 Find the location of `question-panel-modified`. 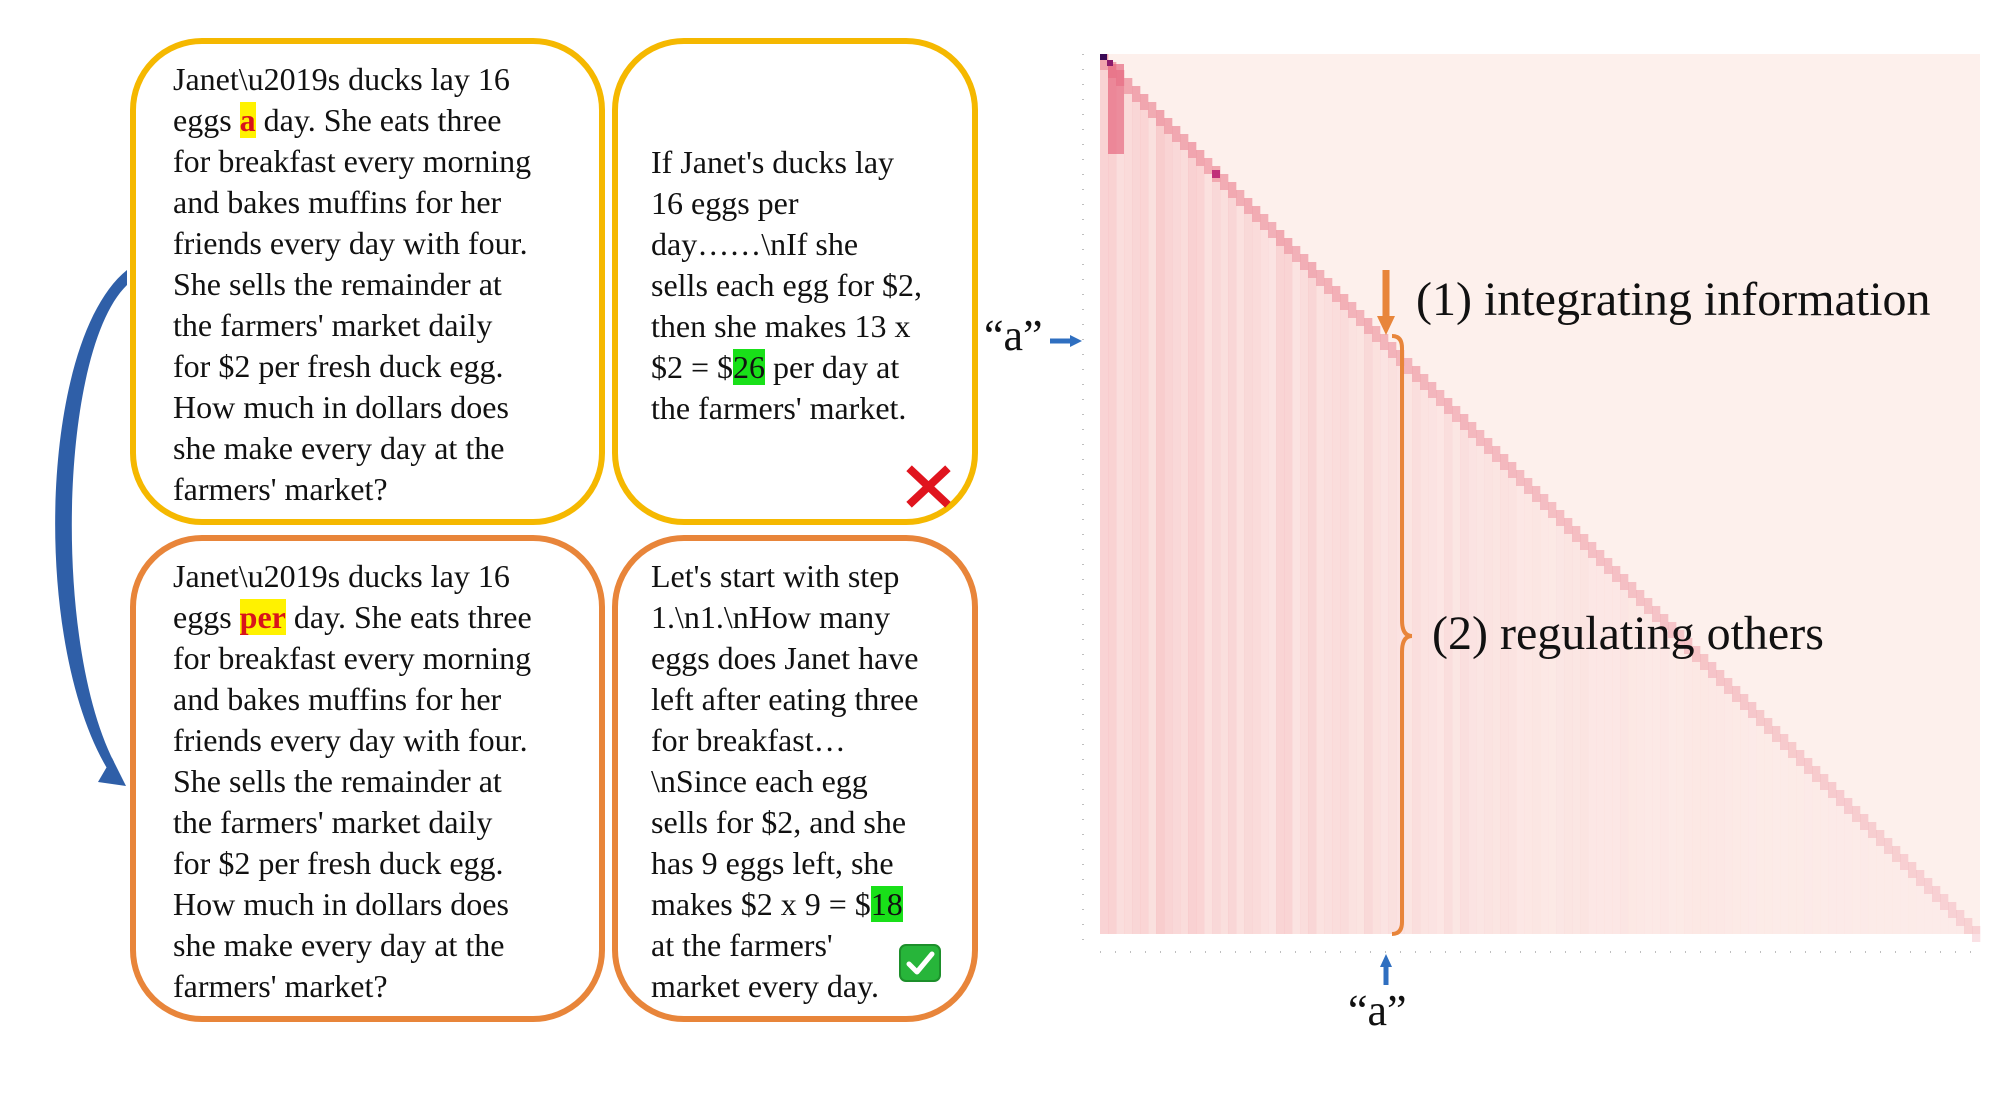

question-panel-modified is located at coordinates (367, 778).